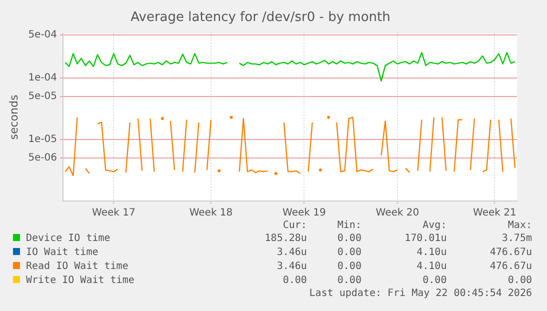 This screenshot has height=311, width=547. Describe the element at coordinates (398, 213) in the screenshot. I see `x-tick-label: Week 20` at that location.